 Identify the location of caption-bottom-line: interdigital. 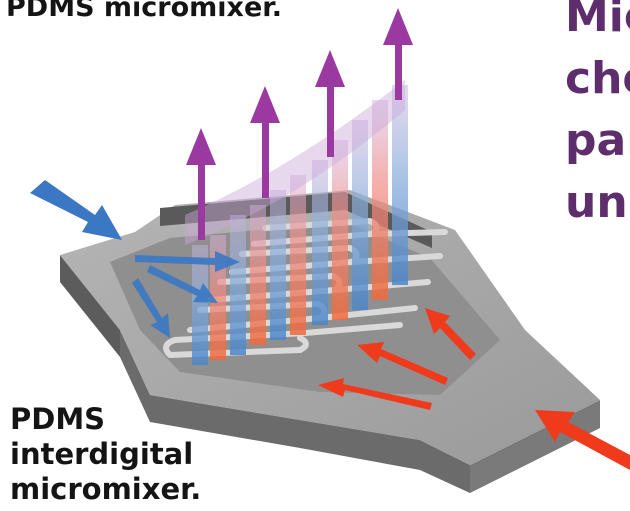
(102, 454).